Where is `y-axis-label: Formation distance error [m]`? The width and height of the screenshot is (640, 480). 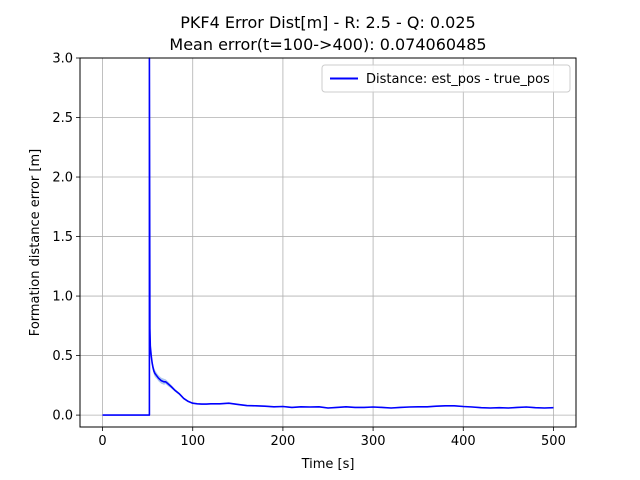 y-axis-label: Formation distance error [m] is located at coordinates (35, 242).